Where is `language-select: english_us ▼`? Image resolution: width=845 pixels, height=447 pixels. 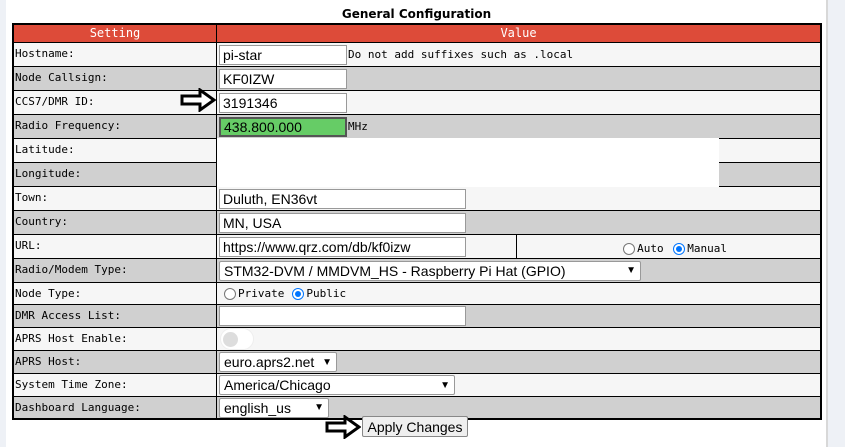 language-select: english_us ▼ is located at coordinates (274, 407).